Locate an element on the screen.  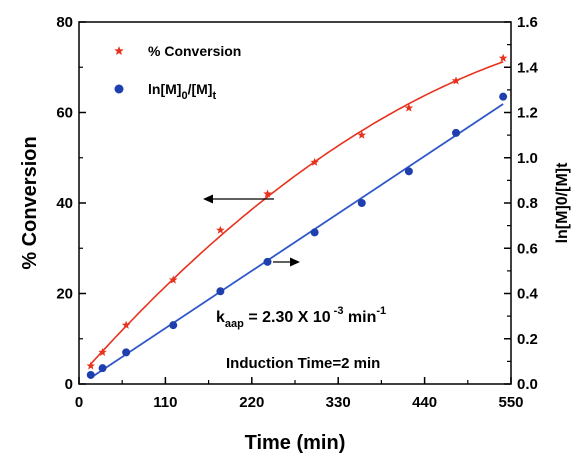
rate-constant-annotation: kaap = 2.30 X 10 -3 min-1 is located at coordinates (301, 317).